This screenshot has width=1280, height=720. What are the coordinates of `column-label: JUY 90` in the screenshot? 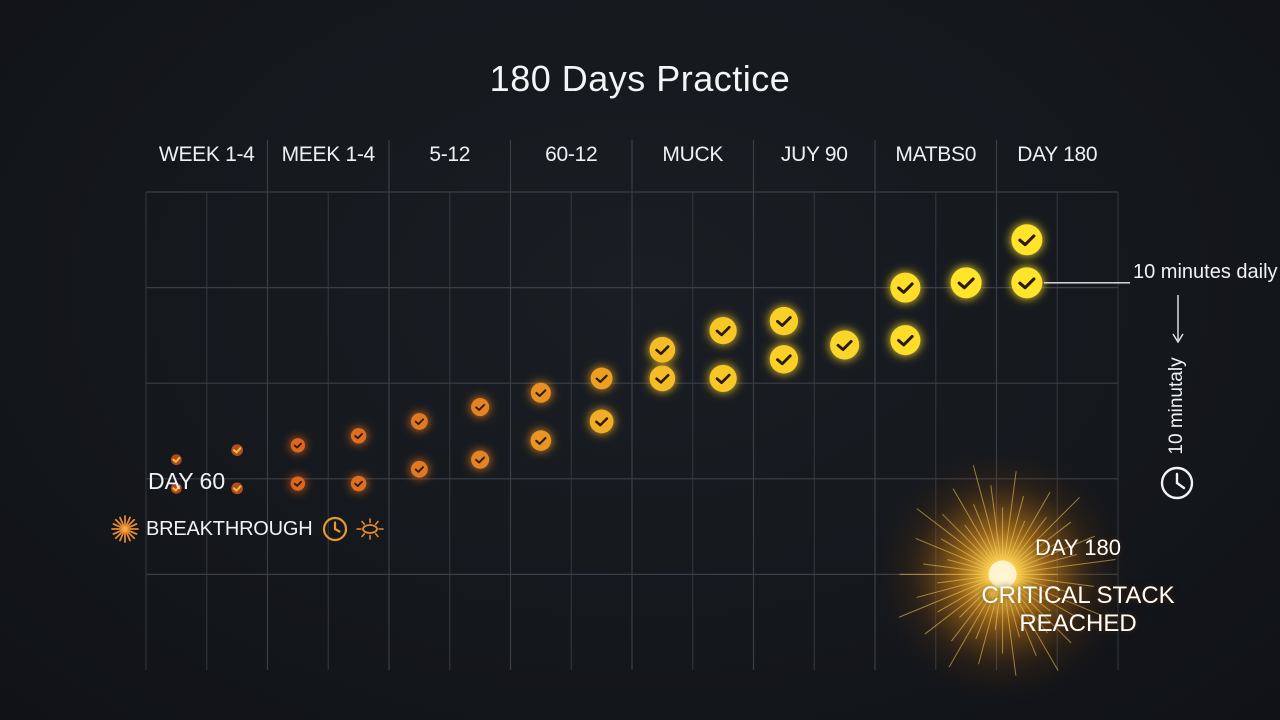 It's located at (814, 154).